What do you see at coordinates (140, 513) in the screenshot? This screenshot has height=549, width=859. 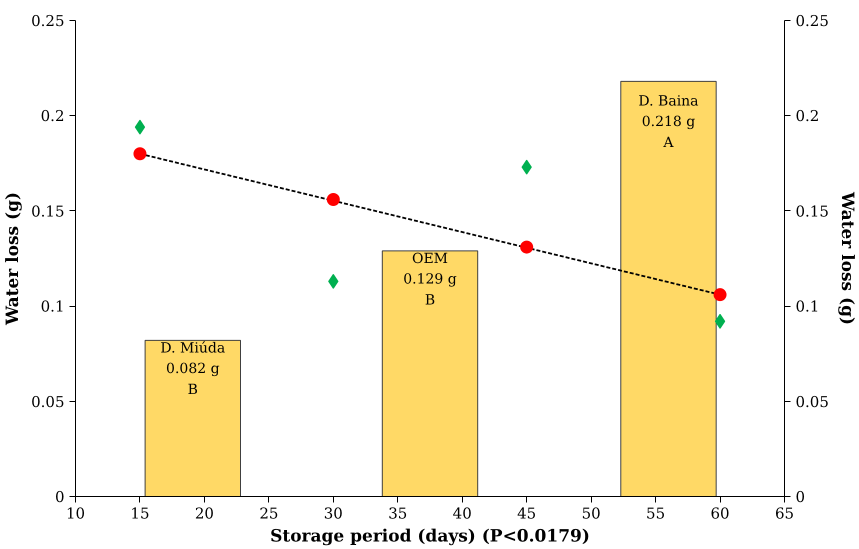 I see `x-tick-label: 15` at bounding box center [140, 513].